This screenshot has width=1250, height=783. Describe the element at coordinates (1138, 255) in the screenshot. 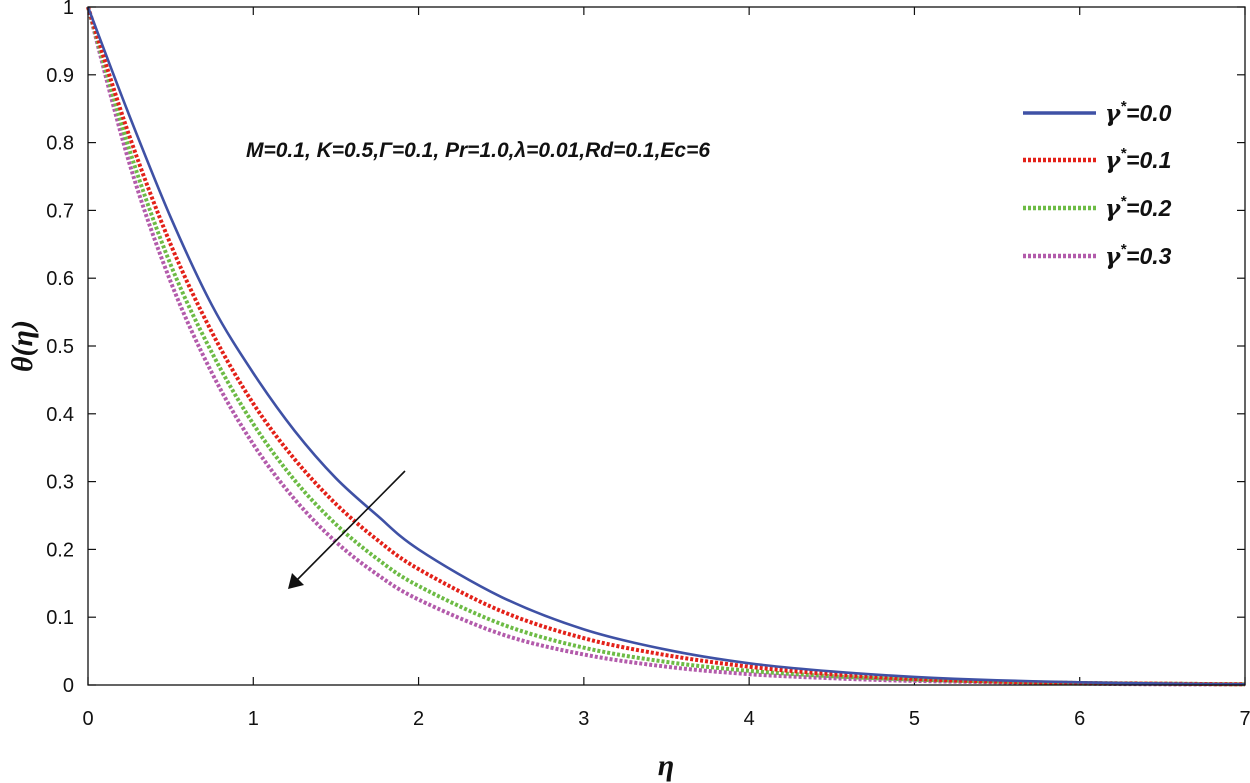

I see `legend-label-3: γ*=0.3` at that location.